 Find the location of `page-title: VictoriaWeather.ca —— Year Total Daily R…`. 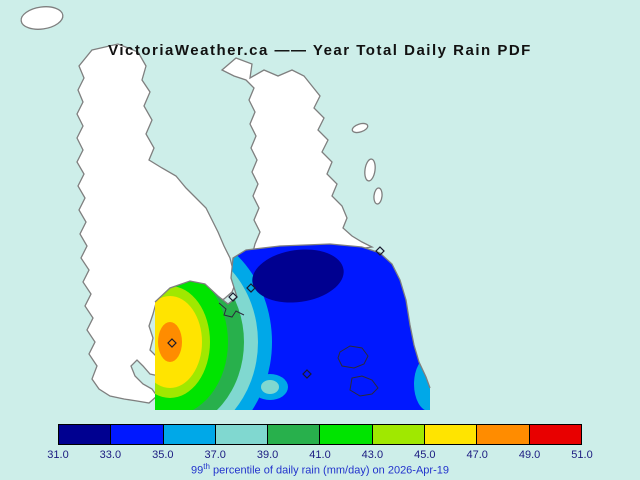

page-title: VictoriaWeather.ca —— Year Total Daily R… is located at coordinates (320, 50).